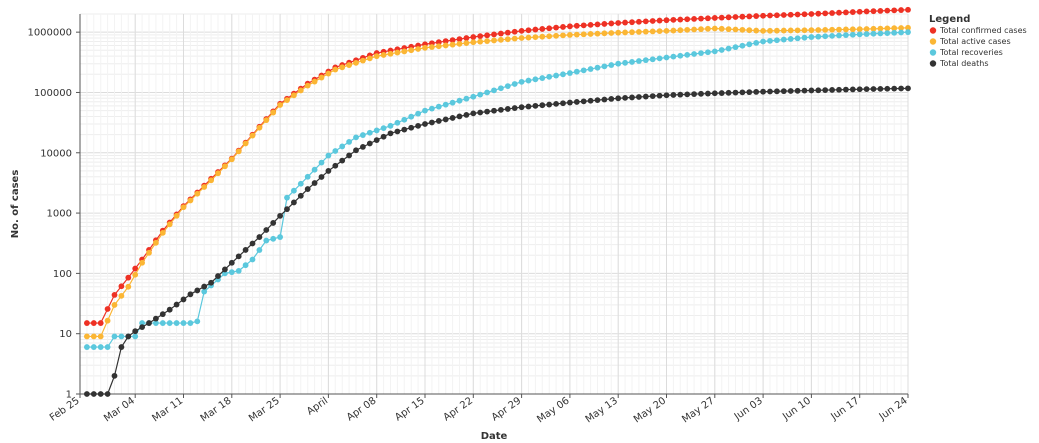 The height and width of the screenshot is (443, 1039). What do you see at coordinates (933, 63) in the screenshot?
I see `legend-swatch` at bounding box center [933, 63].